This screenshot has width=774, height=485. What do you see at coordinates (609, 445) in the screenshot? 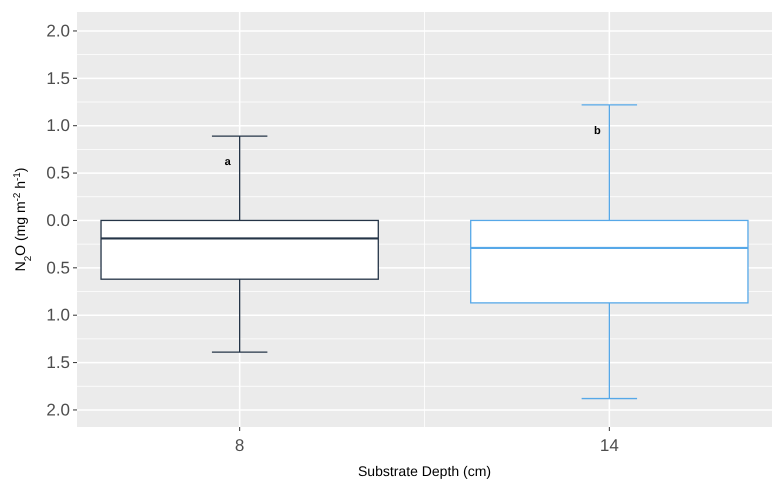
I see `x-tick-label: 14` at bounding box center [609, 445].